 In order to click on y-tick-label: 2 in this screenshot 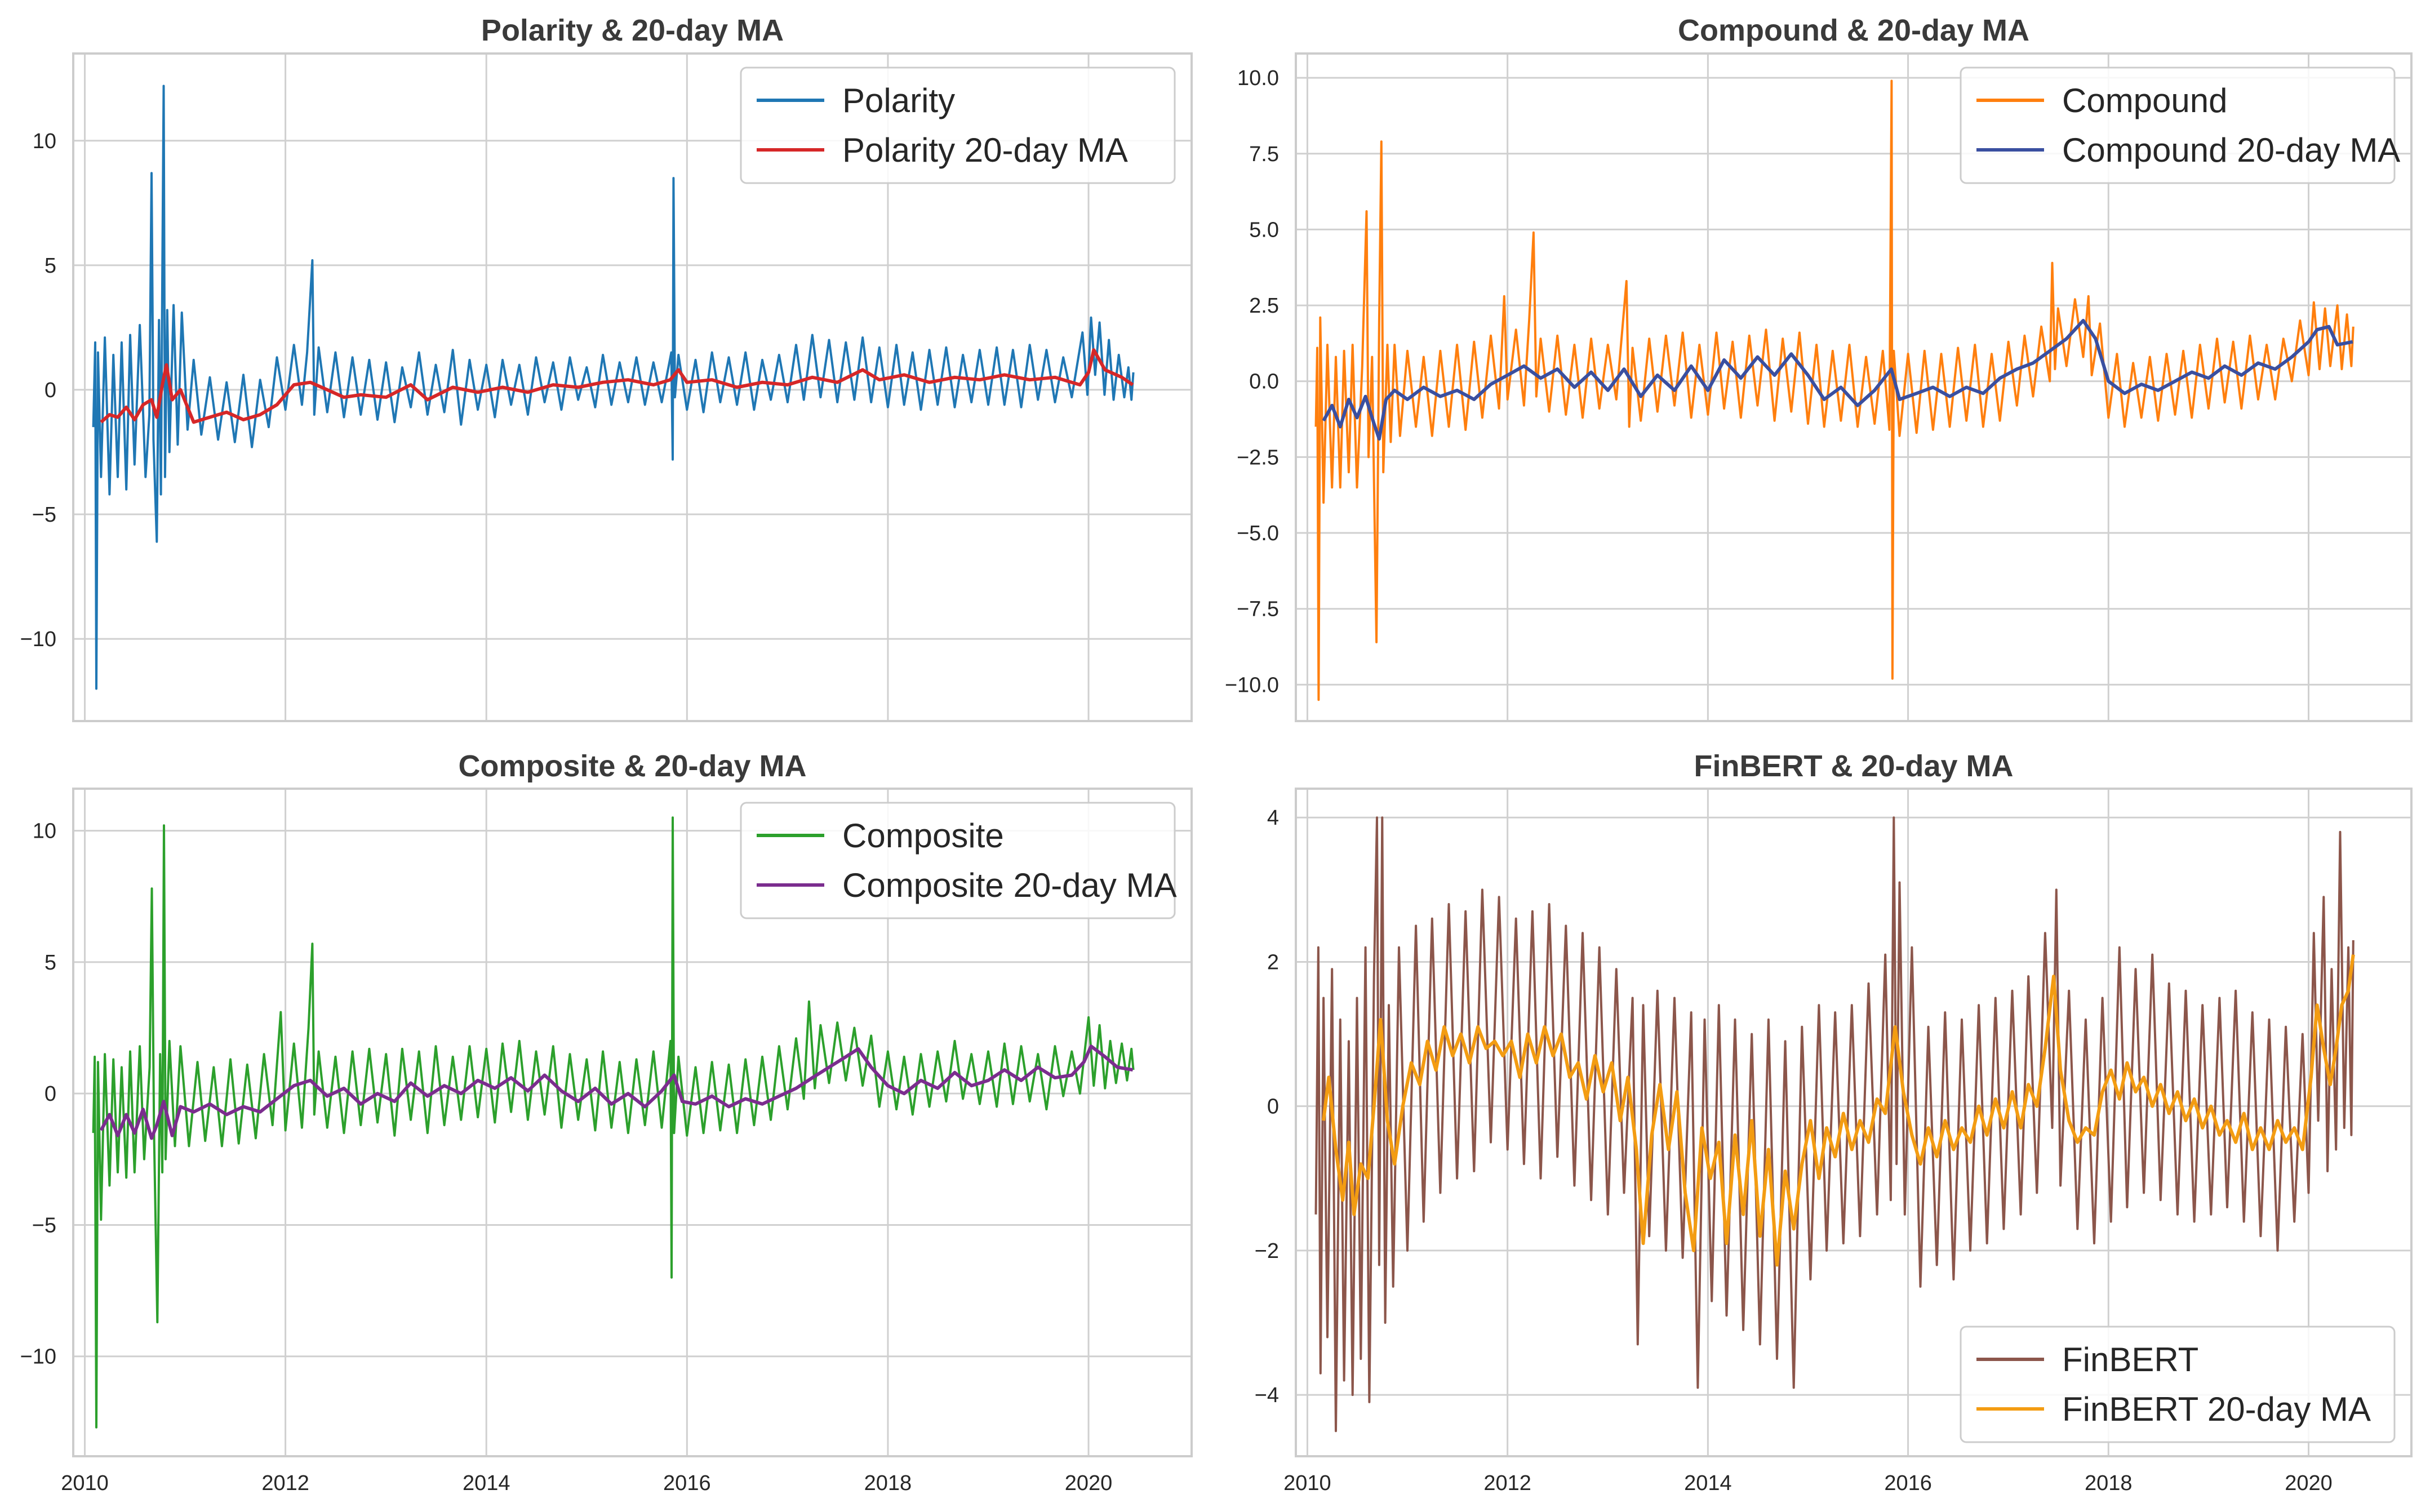, I will do `click(1273, 962)`.